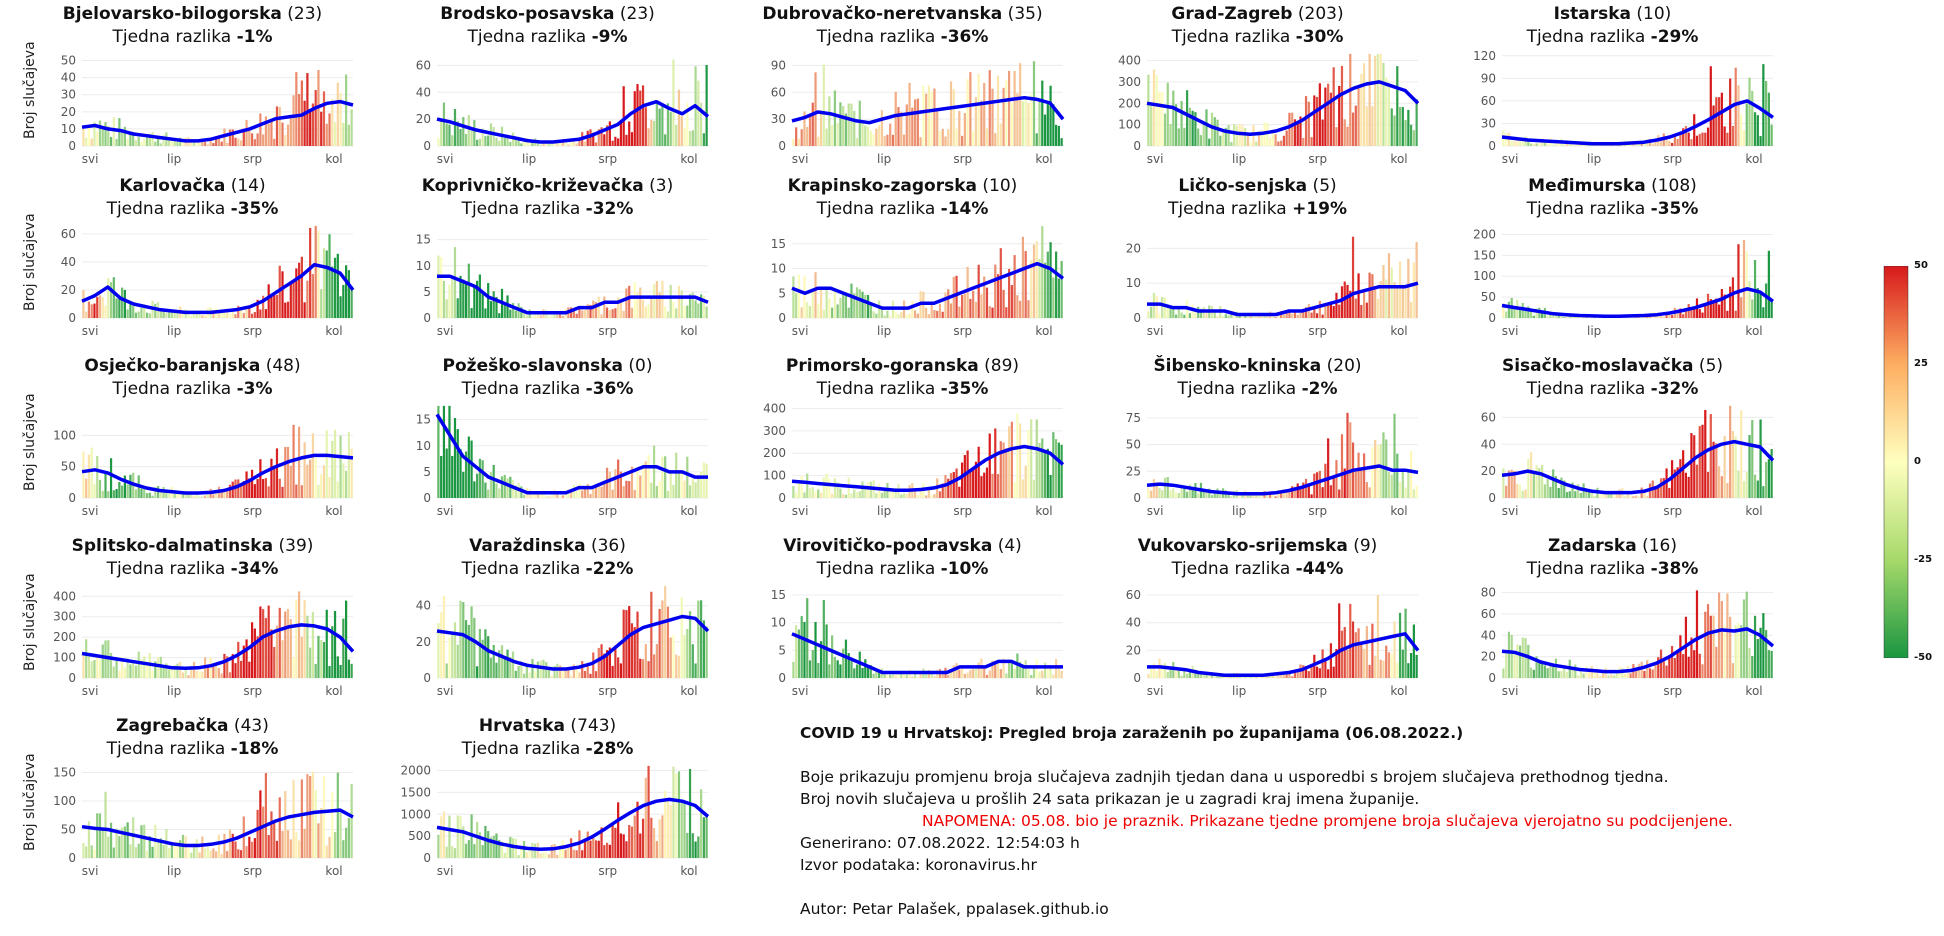  Describe the element at coordinates (1587, 186) in the screenshot. I see `county-name: Međimurska` at that location.